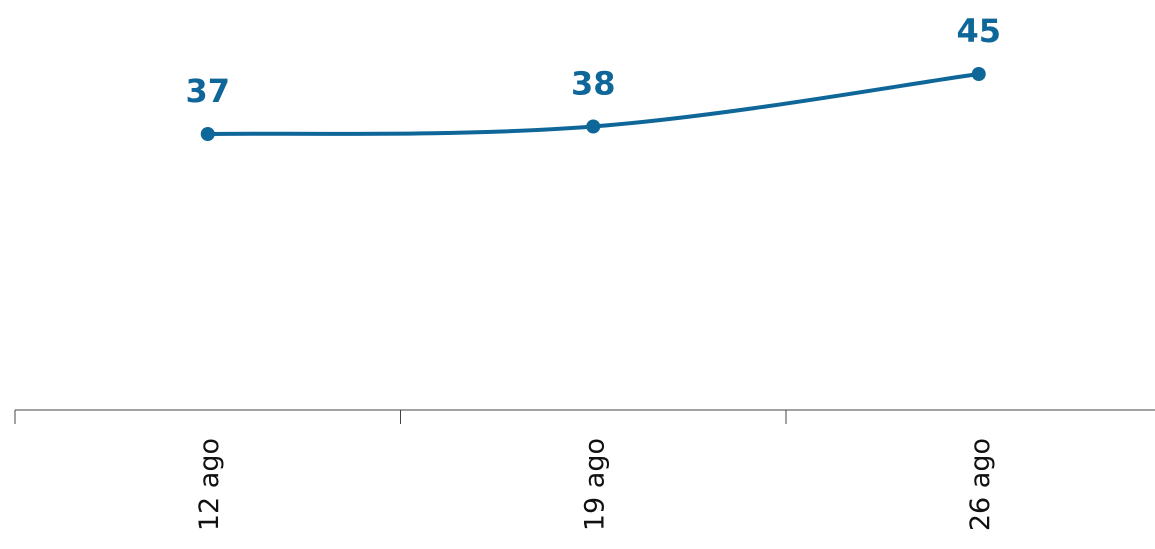 The height and width of the screenshot is (549, 1155). Describe the element at coordinates (209, 484) in the screenshot. I see `x-tick-label: 12 ago` at that location.